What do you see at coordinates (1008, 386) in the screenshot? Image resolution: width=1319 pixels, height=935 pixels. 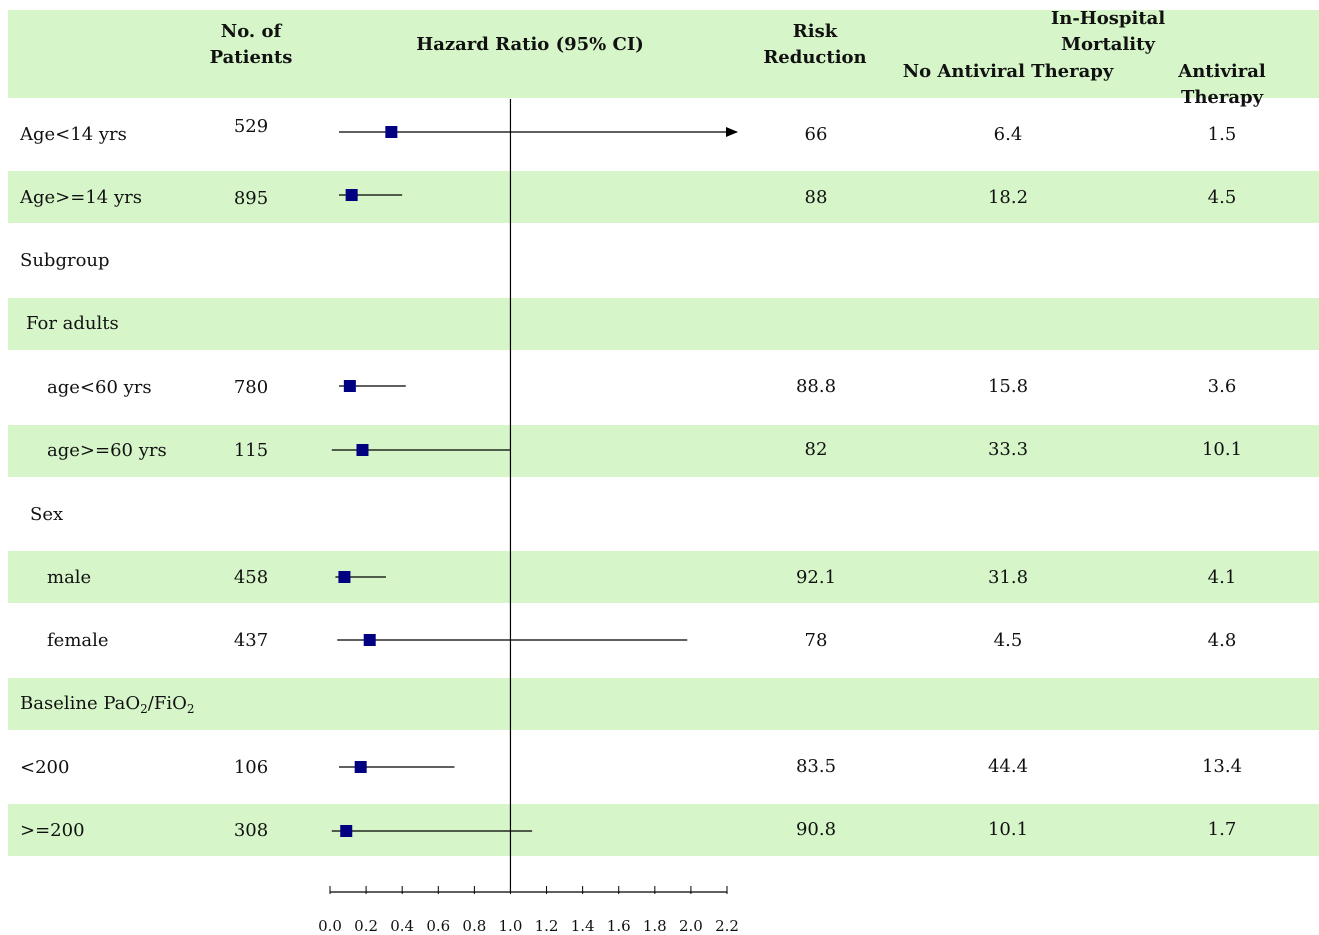 I see `row-no-antiviral: 15.8` at bounding box center [1008, 386].